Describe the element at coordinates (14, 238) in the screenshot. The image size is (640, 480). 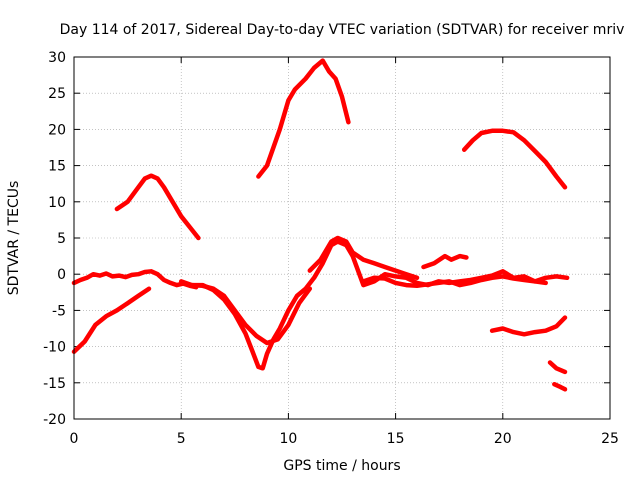
I see `y-axis-label: SDTVAR / TECUs` at that location.